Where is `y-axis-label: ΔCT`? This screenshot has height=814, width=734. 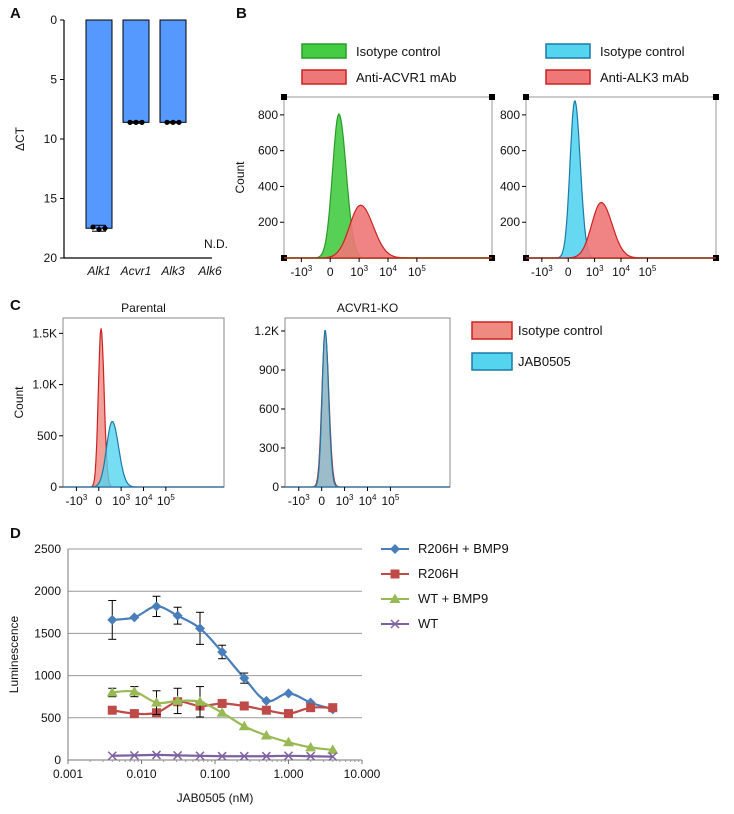
y-axis-label: ΔCT is located at coordinates (20, 138).